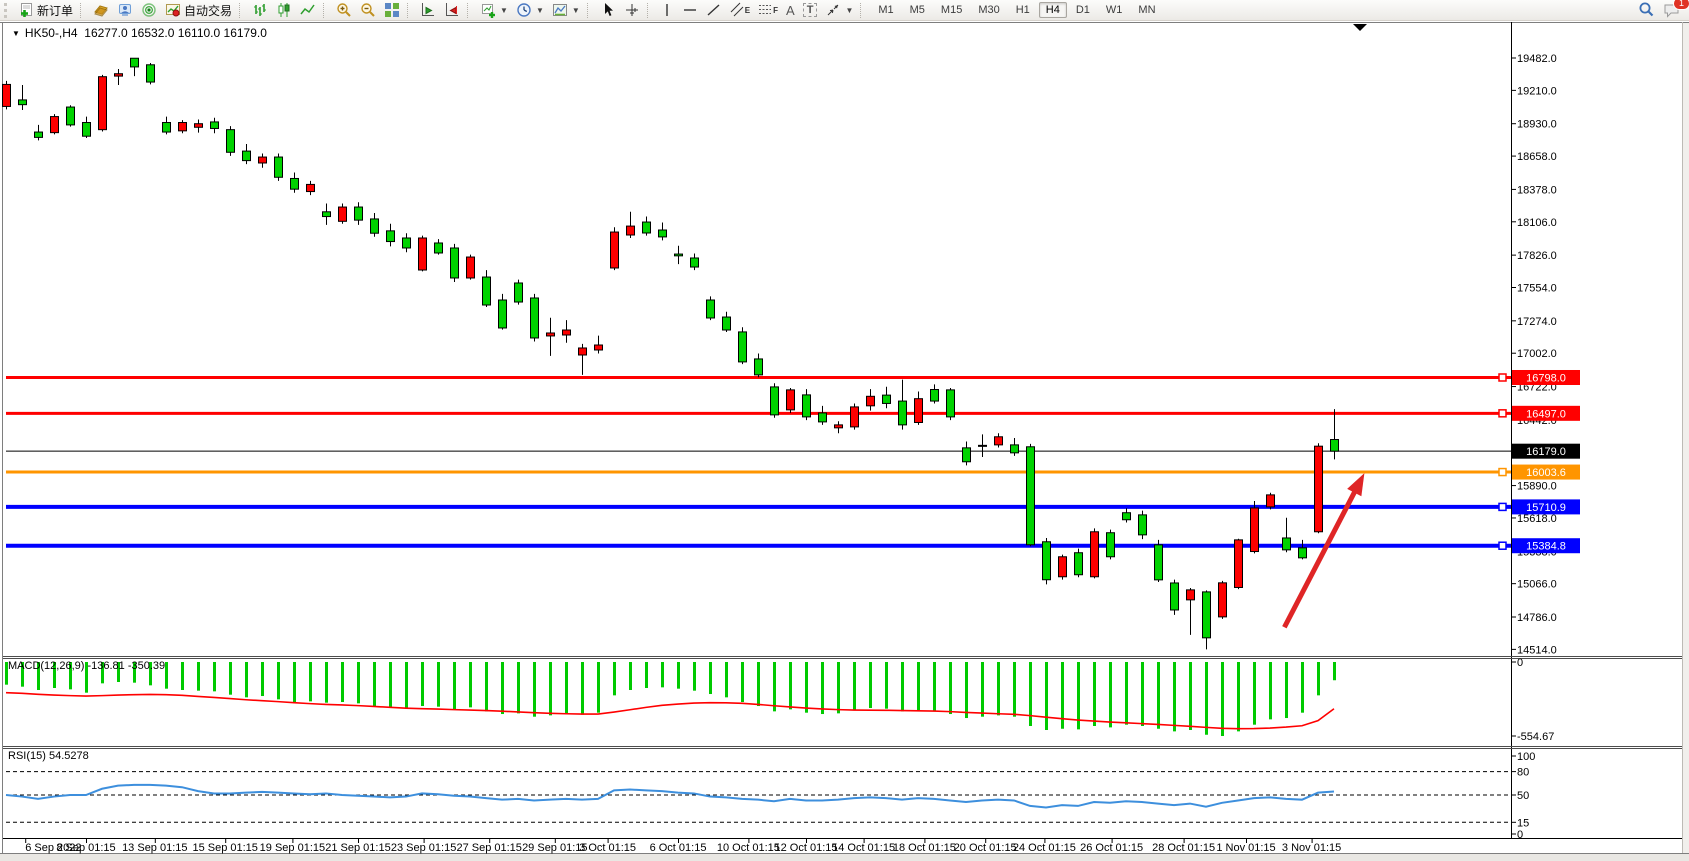 This screenshot has width=1689, height=861. What do you see at coordinates (16, 33) in the screenshot?
I see `chart-collapse-icon: ▼` at bounding box center [16, 33].